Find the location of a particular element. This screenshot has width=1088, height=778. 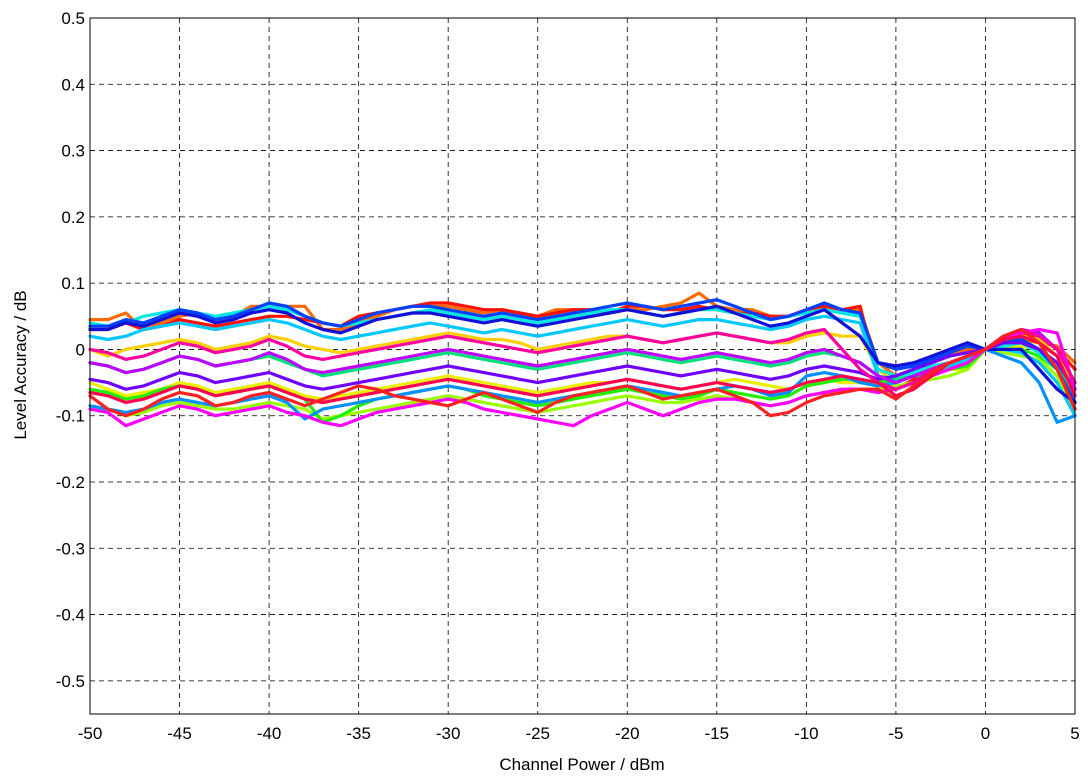

x-tick-label: -5 is located at coordinates (895, 733).